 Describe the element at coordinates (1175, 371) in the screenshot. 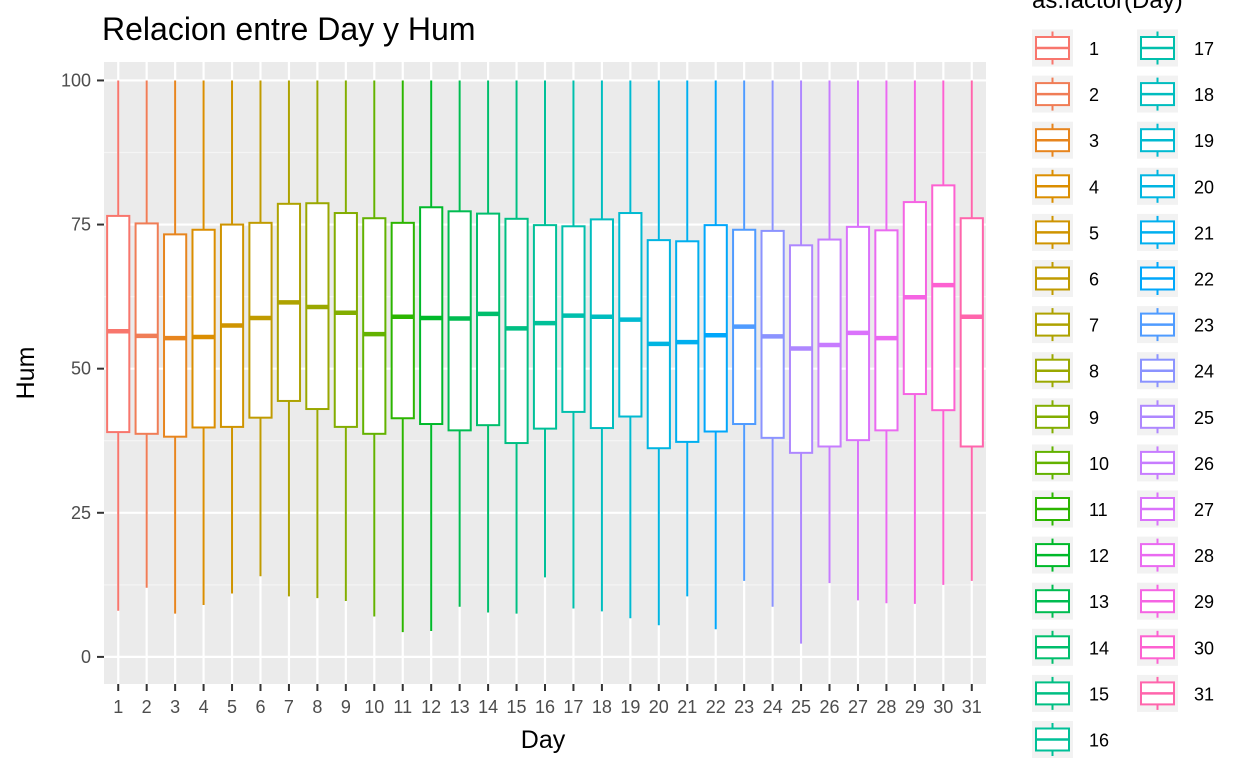

I see `legend-item-24: 24` at that location.